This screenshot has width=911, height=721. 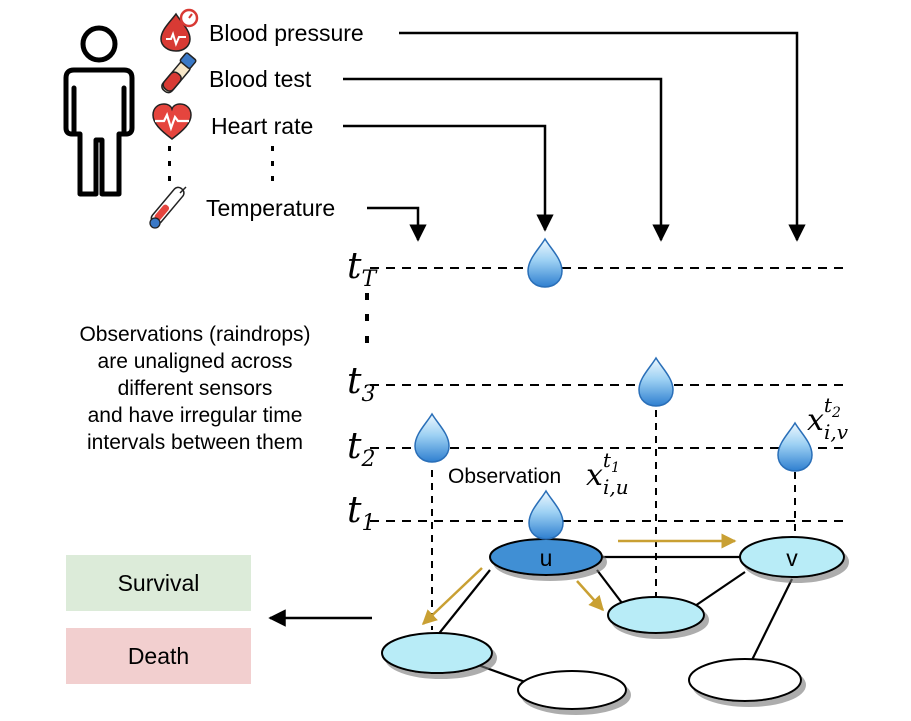 What do you see at coordinates (452, 596) in the screenshot?
I see `message-arrow-u-to-left` at bounding box center [452, 596].